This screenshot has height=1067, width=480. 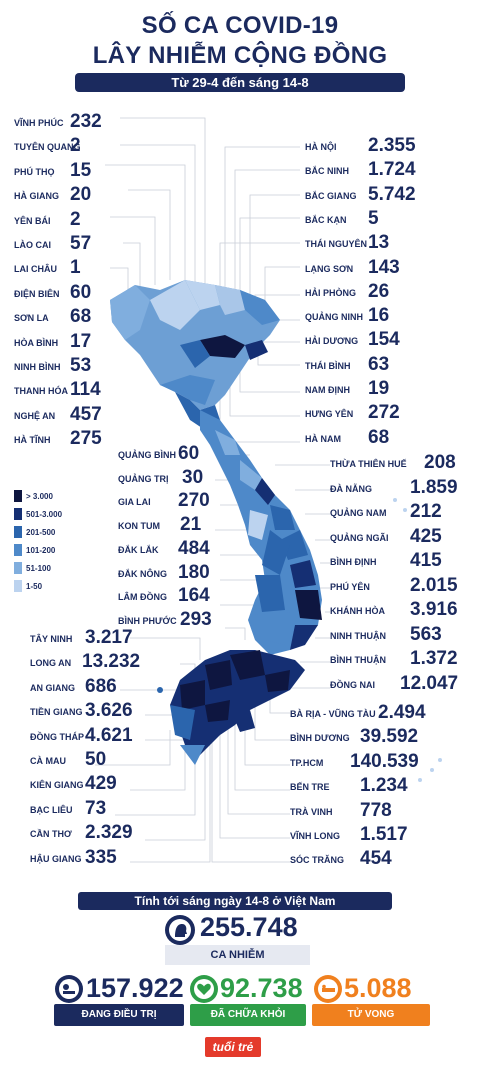 What do you see at coordinates (48, 761) in the screenshot?
I see `province-name: CÀ MAU` at bounding box center [48, 761].